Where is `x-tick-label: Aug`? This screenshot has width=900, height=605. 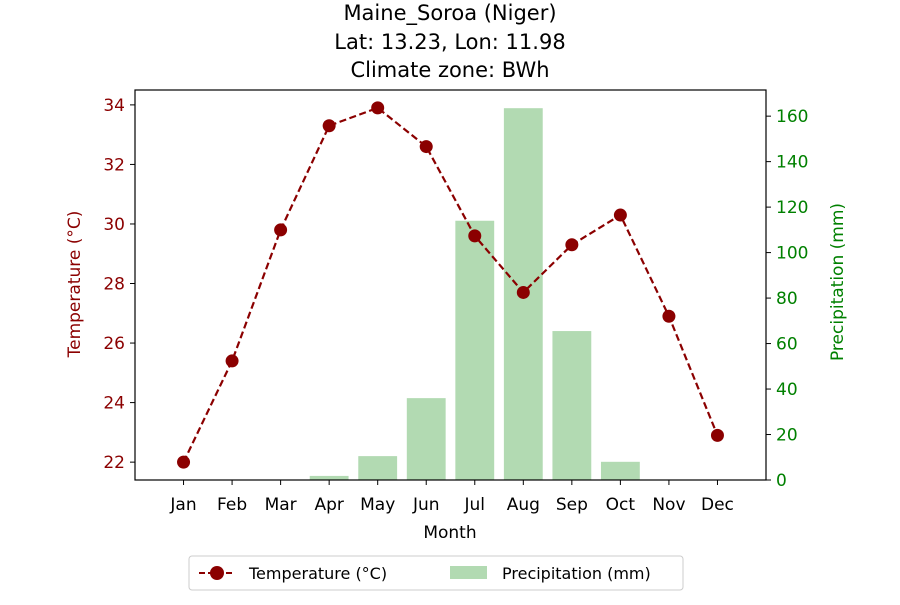
x-tick-label: Aug is located at coordinates (523, 505).